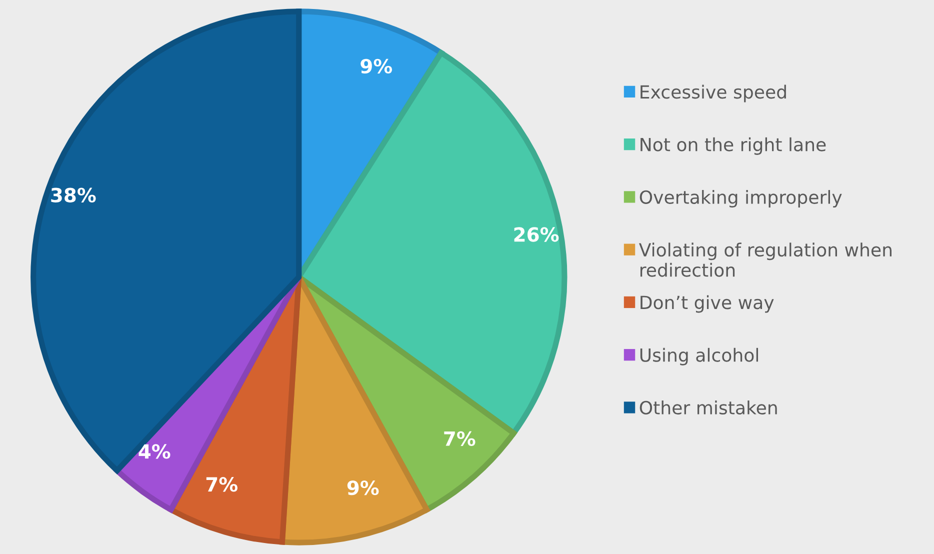 This screenshot has width=934, height=554. What do you see at coordinates (741, 199) in the screenshot?
I see `legend-label: Overtaking improperly` at bounding box center [741, 199].